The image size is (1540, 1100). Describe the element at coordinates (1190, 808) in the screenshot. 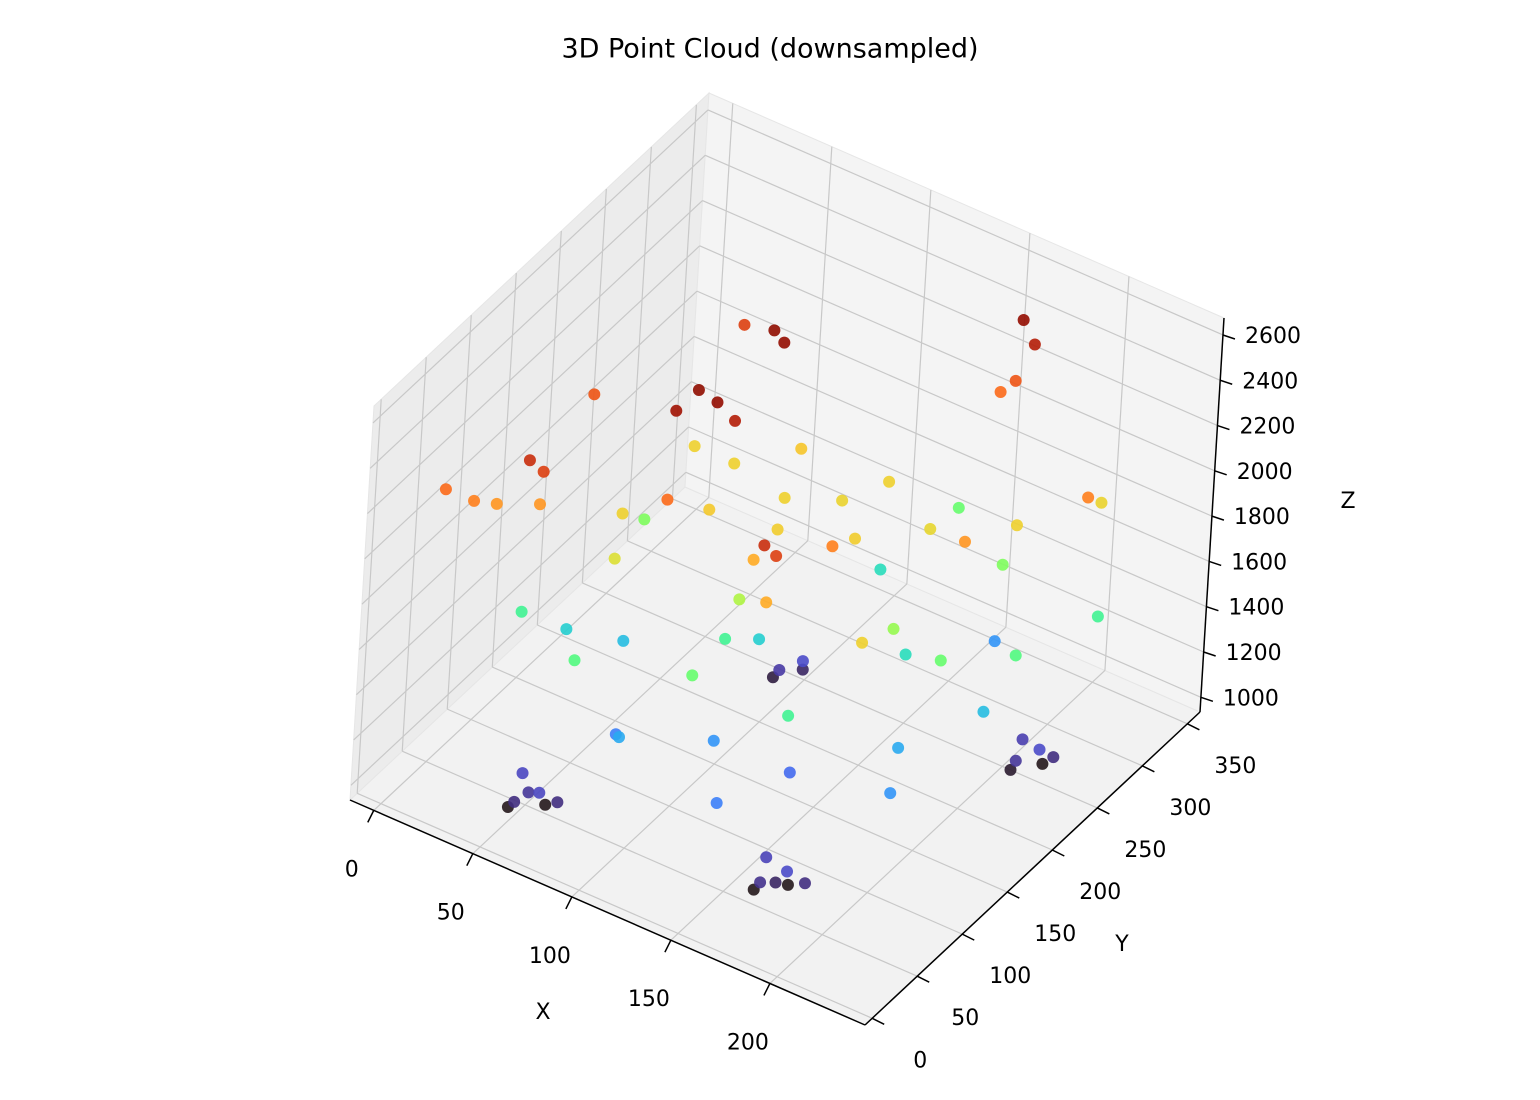

I see `y-tick-label: 300` at that location.